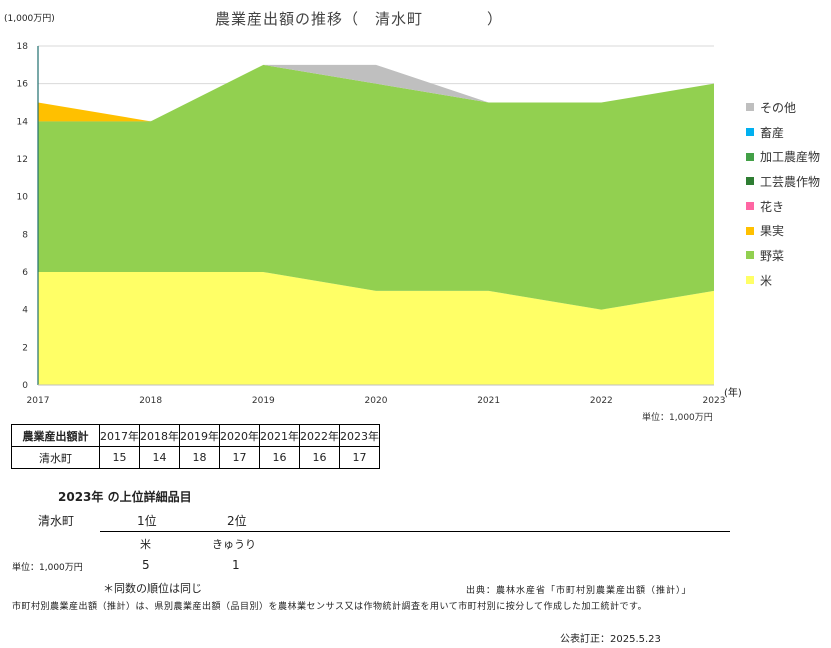  What do you see at coordinates (55, 435) in the screenshot?
I see `table-corner-label: 農業産出額計` at bounding box center [55, 435].